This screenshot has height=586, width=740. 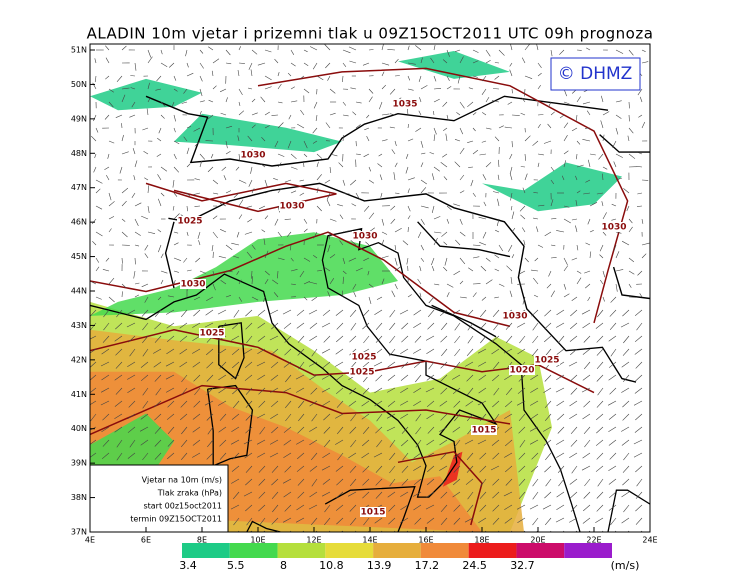 I want to click on colorbar-label: 17.2, so click(x=427, y=565).